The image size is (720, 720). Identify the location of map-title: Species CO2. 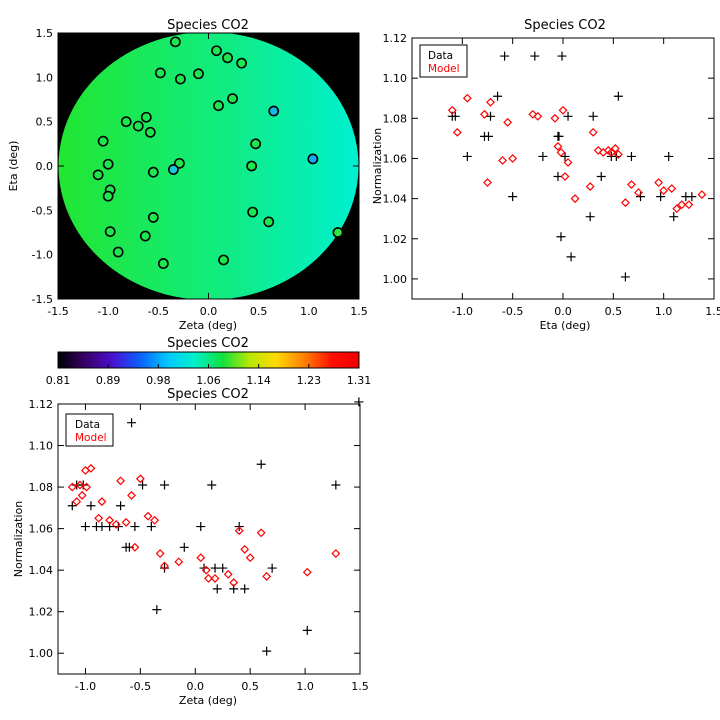
(208, 25).